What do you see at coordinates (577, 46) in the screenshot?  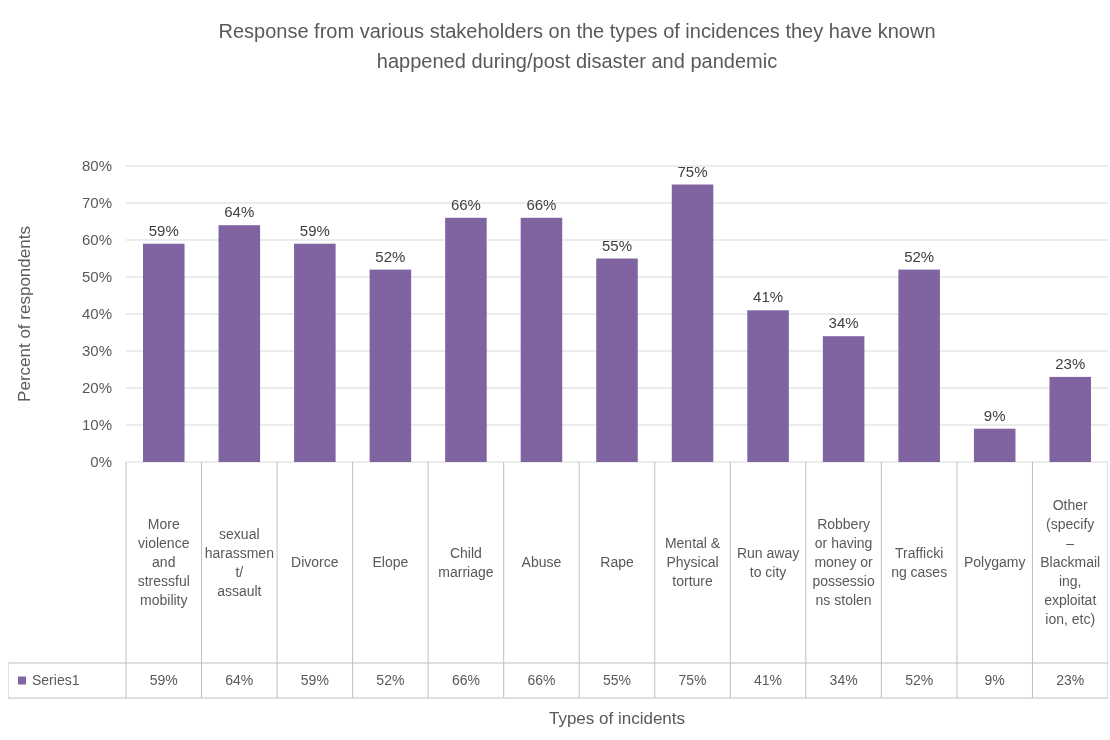 I see `chart-title: Response from various stakeholders on the types of incidences they have known happened during/post disaster and pandemic` at bounding box center [577, 46].